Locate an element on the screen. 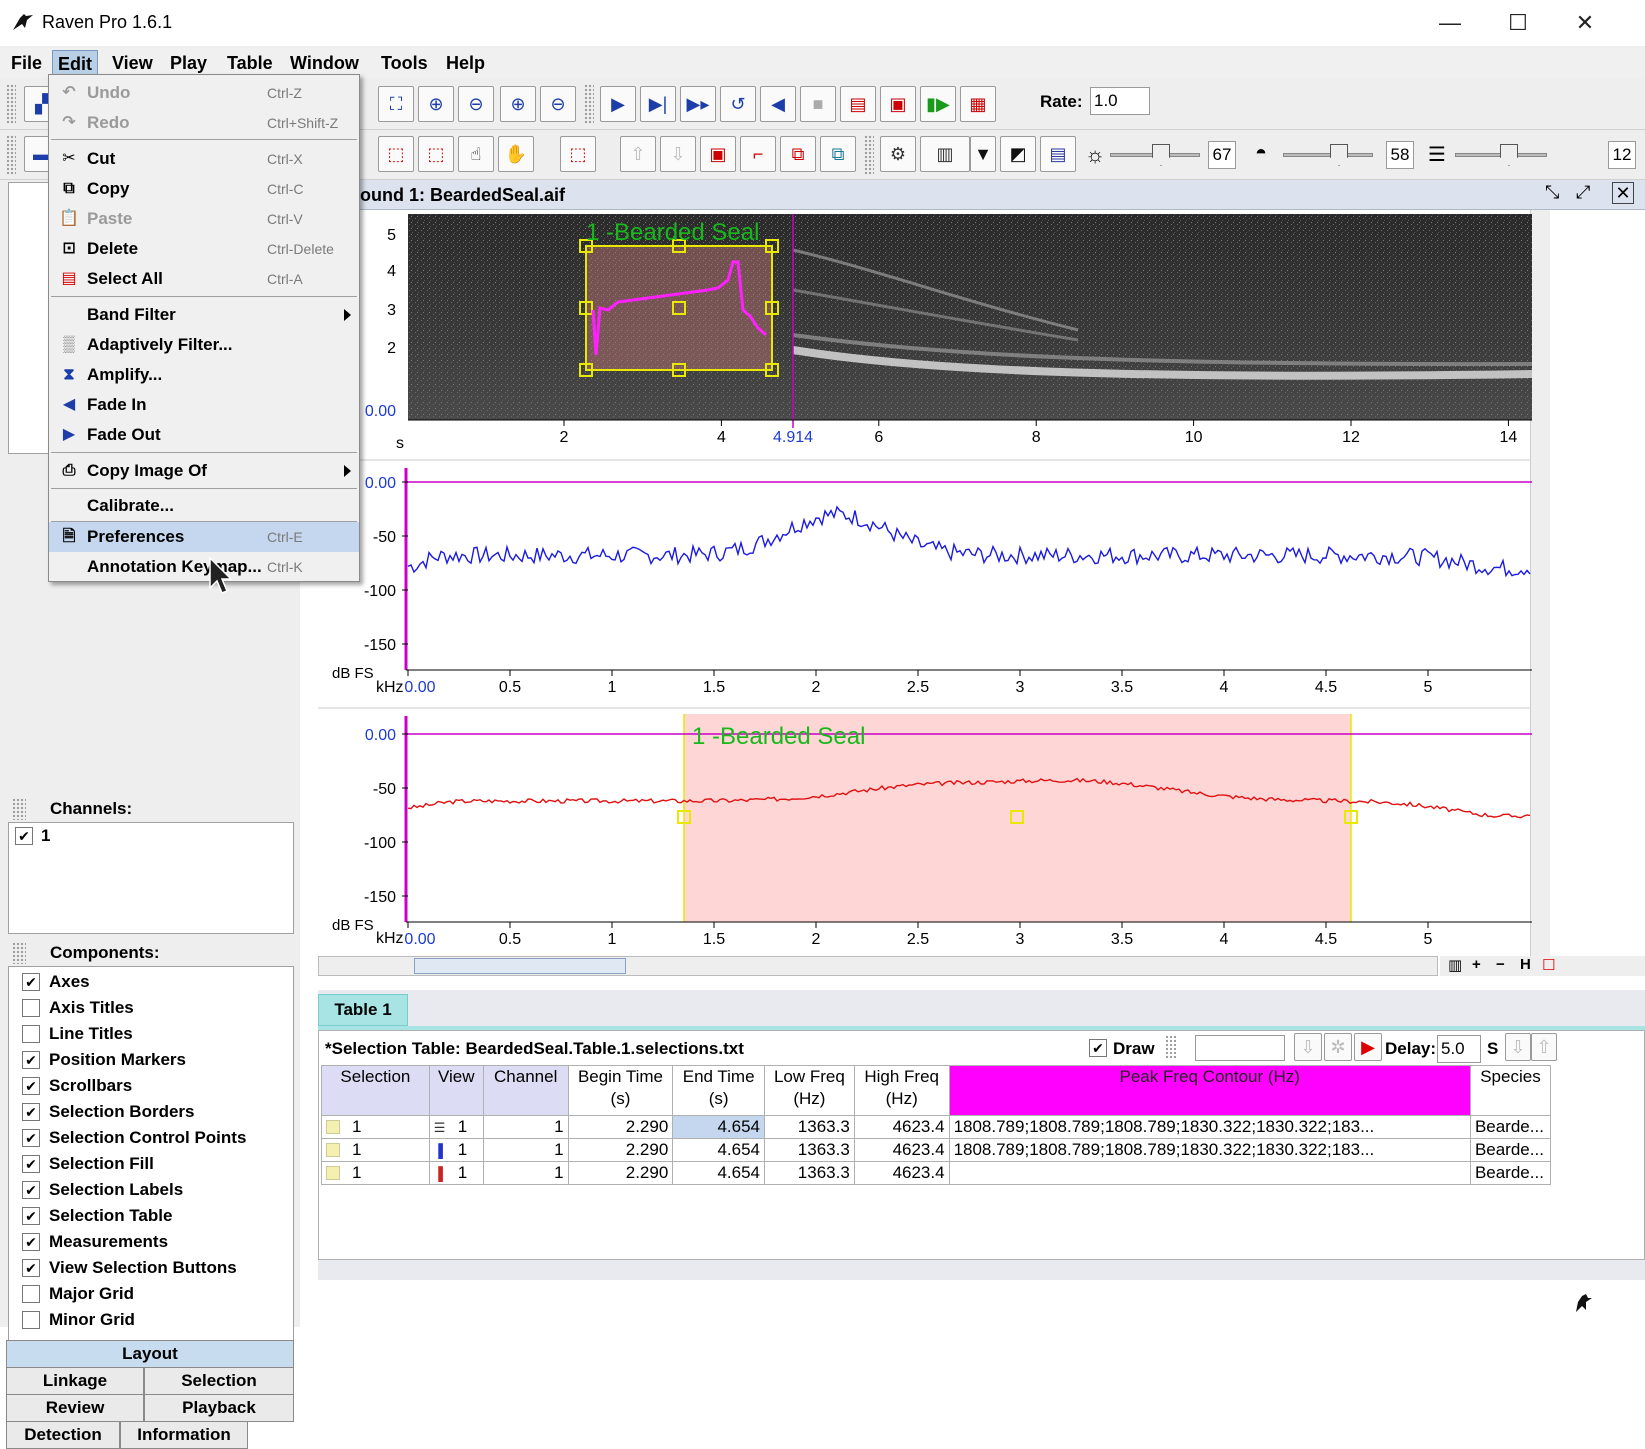 The width and height of the screenshot is (1645, 1449). minimize-icon: ⤡ is located at coordinates (1552, 192).